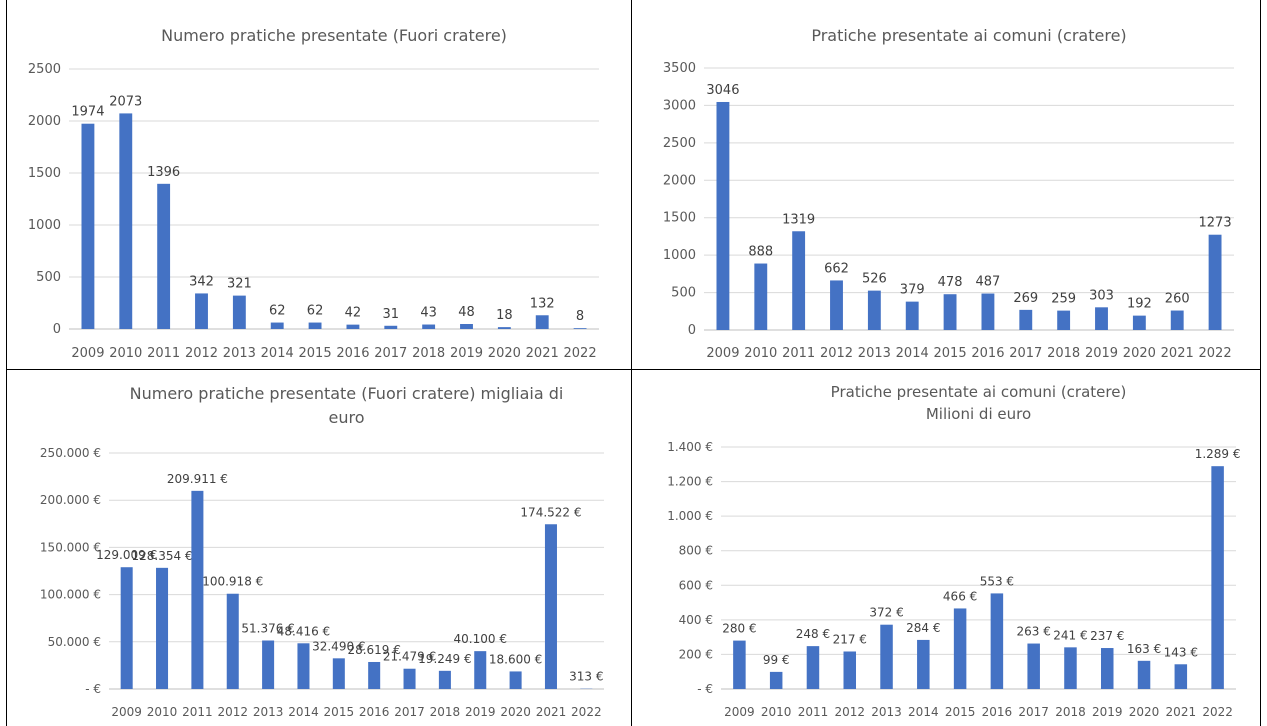  What do you see at coordinates (197, 712) in the screenshot?
I see `x-tick-label: 2011` at bounding box center [197, 712].